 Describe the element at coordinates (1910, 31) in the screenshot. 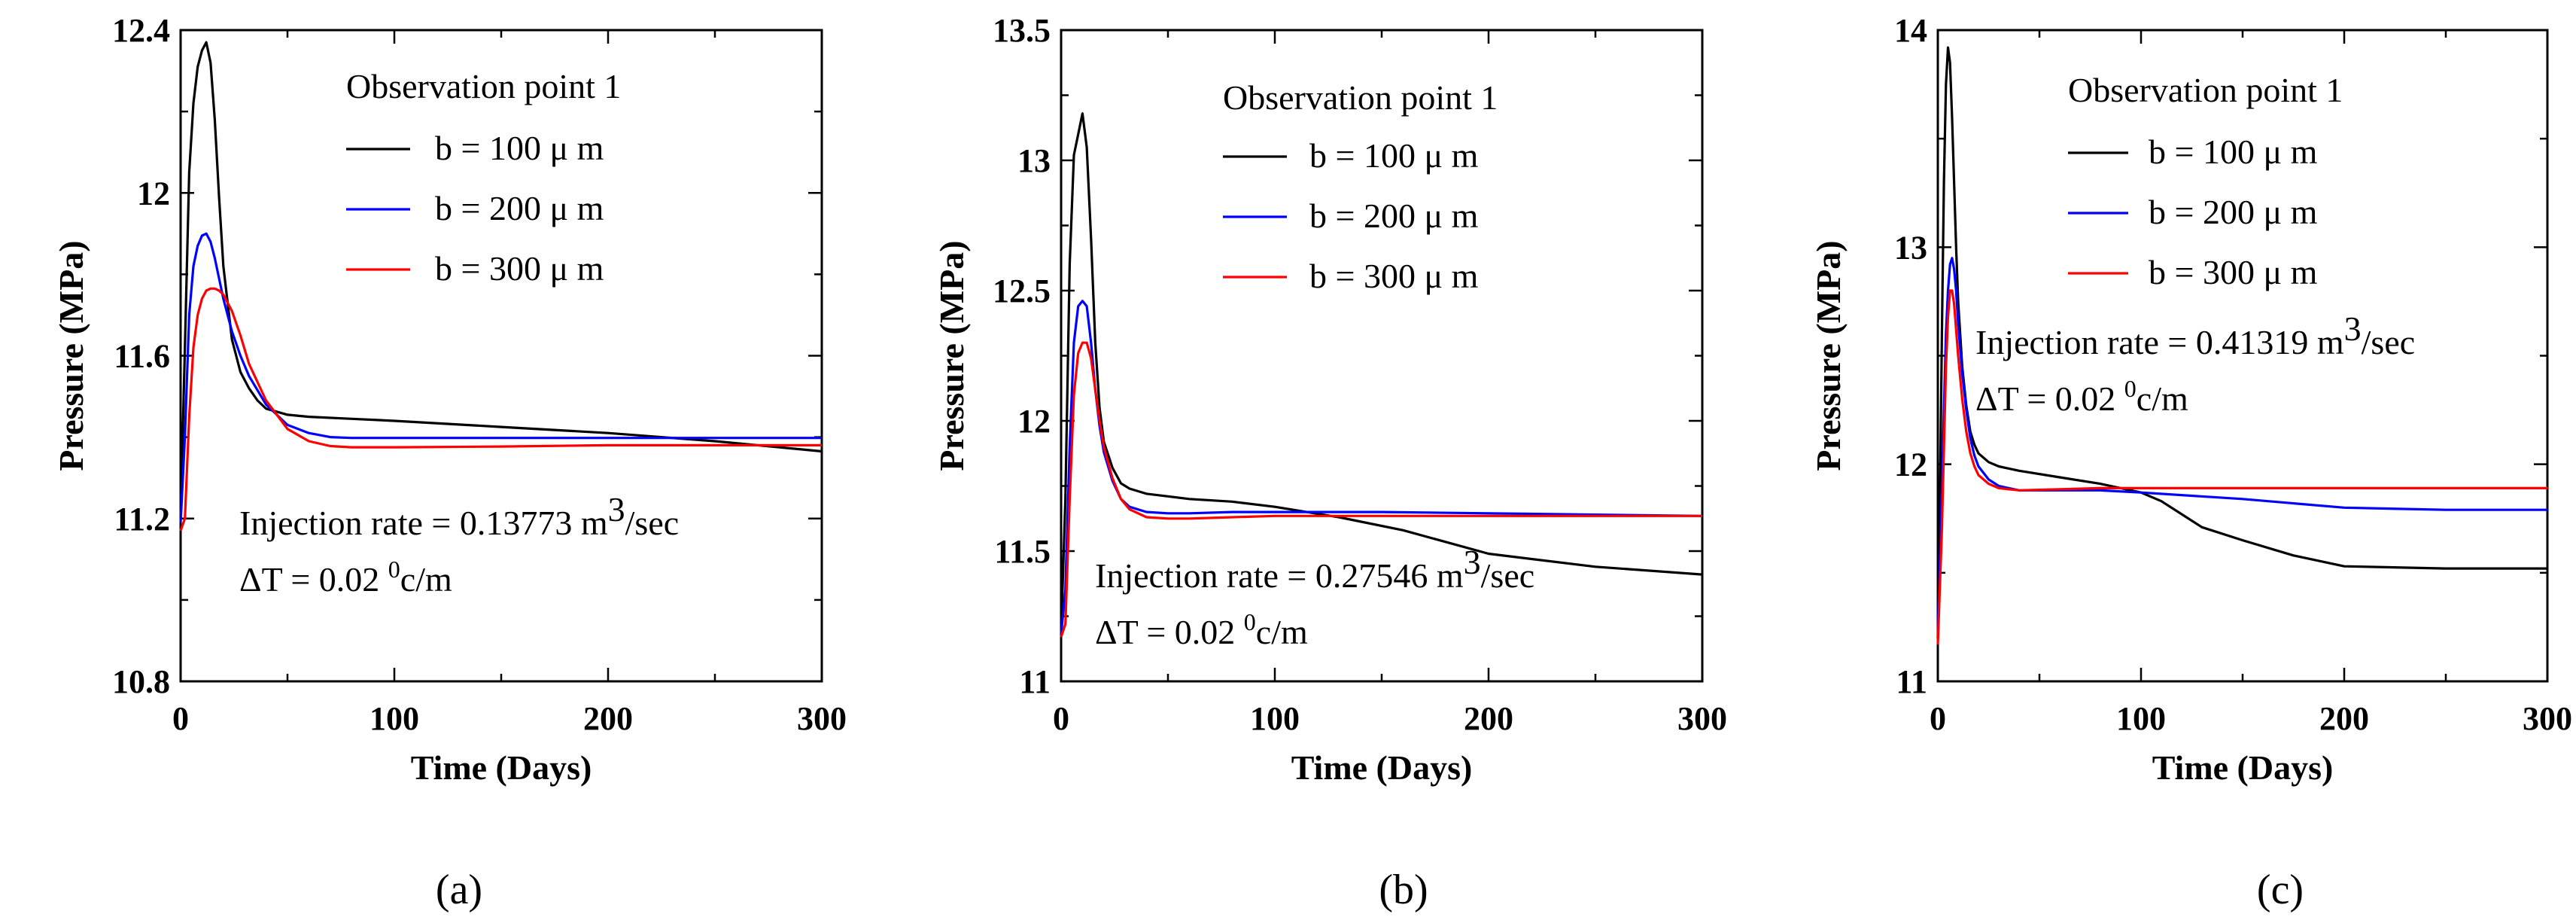

I see `y-tick-label: 14` at that location.